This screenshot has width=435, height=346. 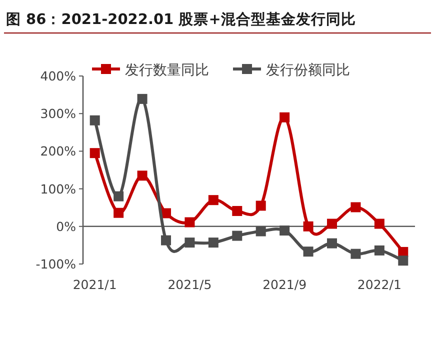 I want to click on legend-label: 发行数量同比, so click(x=167, y=70).